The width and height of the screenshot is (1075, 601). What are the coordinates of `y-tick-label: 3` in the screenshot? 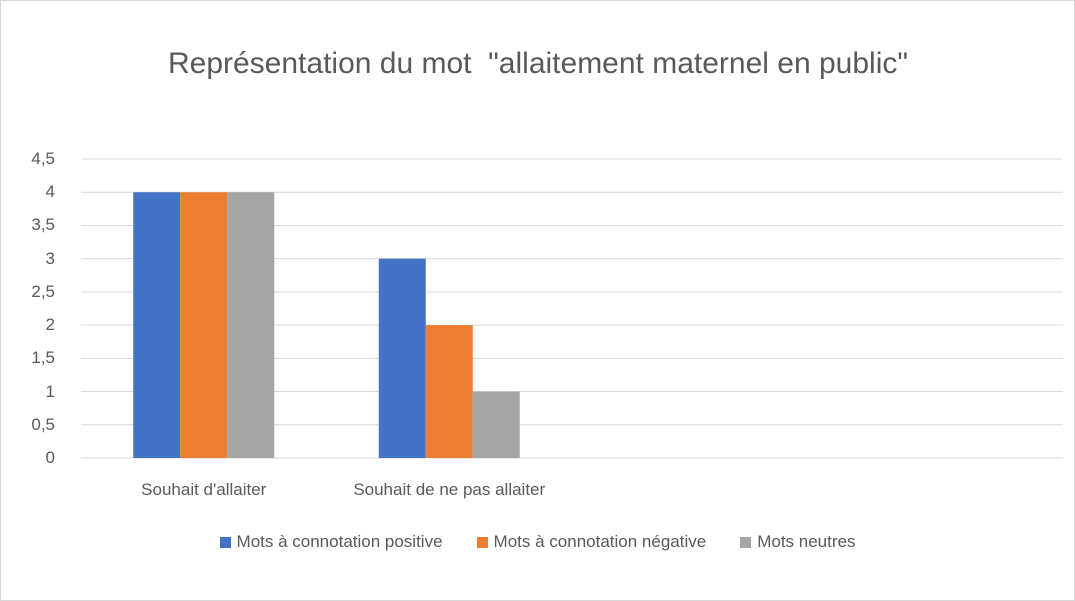 It's located at (50, 258).